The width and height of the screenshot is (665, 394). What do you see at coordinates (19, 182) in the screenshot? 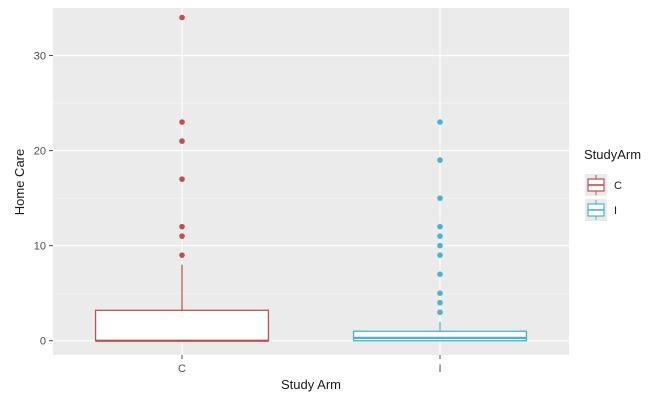
I see `y-axis-title: Home Care` at bounding box center [19, 182].